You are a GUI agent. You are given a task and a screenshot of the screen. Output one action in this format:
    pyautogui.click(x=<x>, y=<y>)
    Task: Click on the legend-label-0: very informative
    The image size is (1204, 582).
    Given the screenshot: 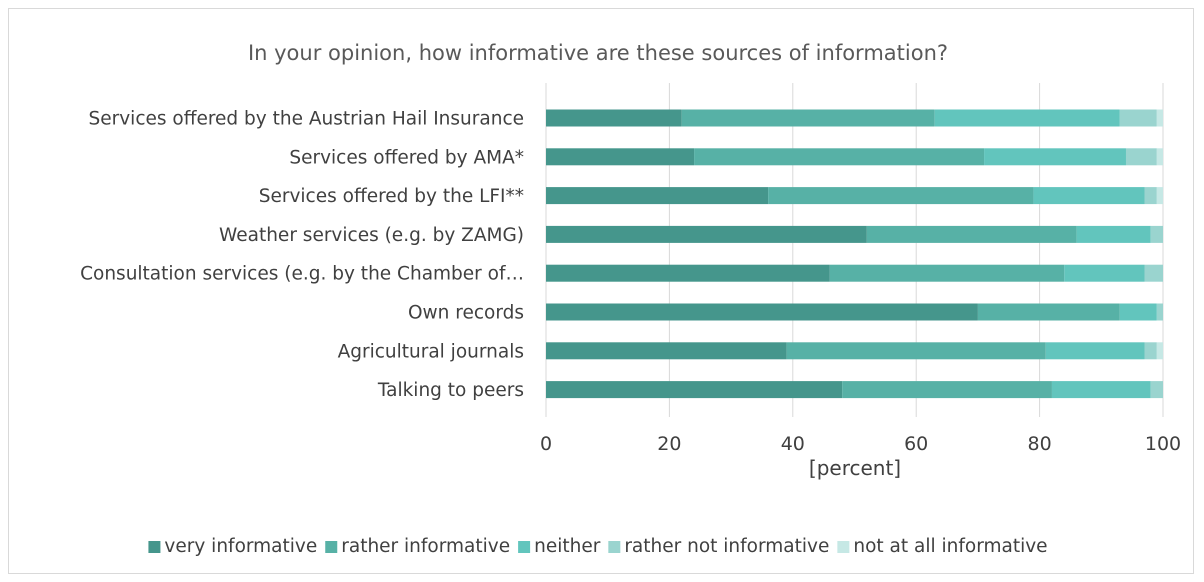 What is the action you would take?
    pyautogui.click(x=240, y=546)
    